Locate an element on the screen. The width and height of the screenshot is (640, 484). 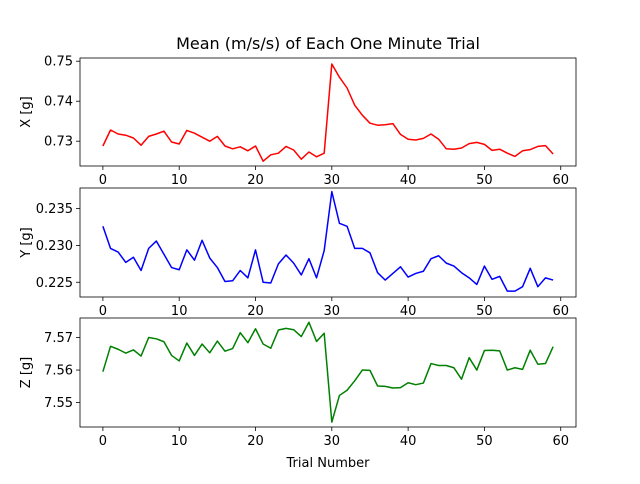
series-line-z is located at coordinates (328, 372).